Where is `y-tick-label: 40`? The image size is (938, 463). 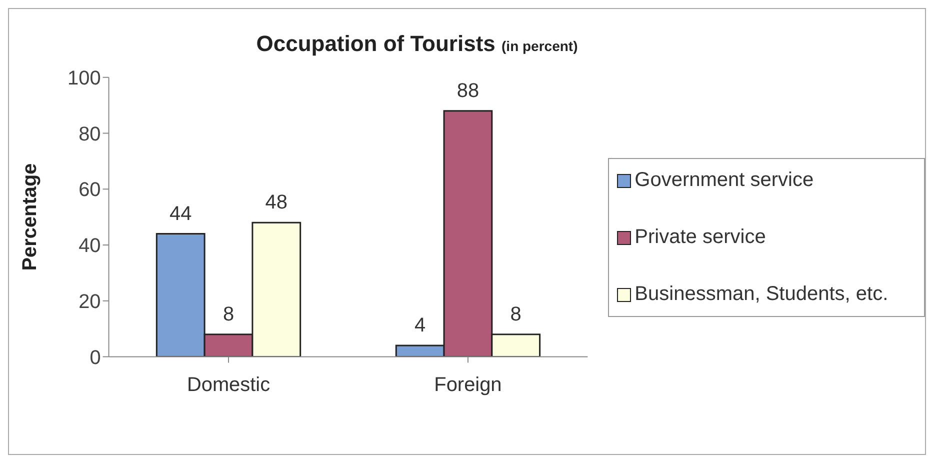 y-tick-label: 40 is located at coordinates (89, 246).